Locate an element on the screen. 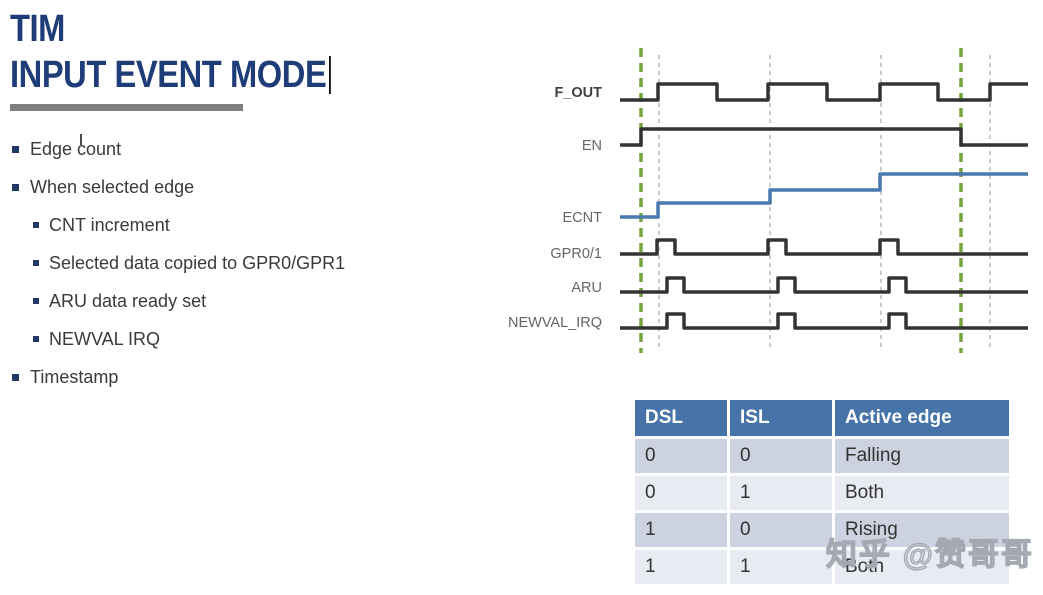 This screenshot has width=1043, height=595. table-cell: Rising is located at coordinates (922, 530).